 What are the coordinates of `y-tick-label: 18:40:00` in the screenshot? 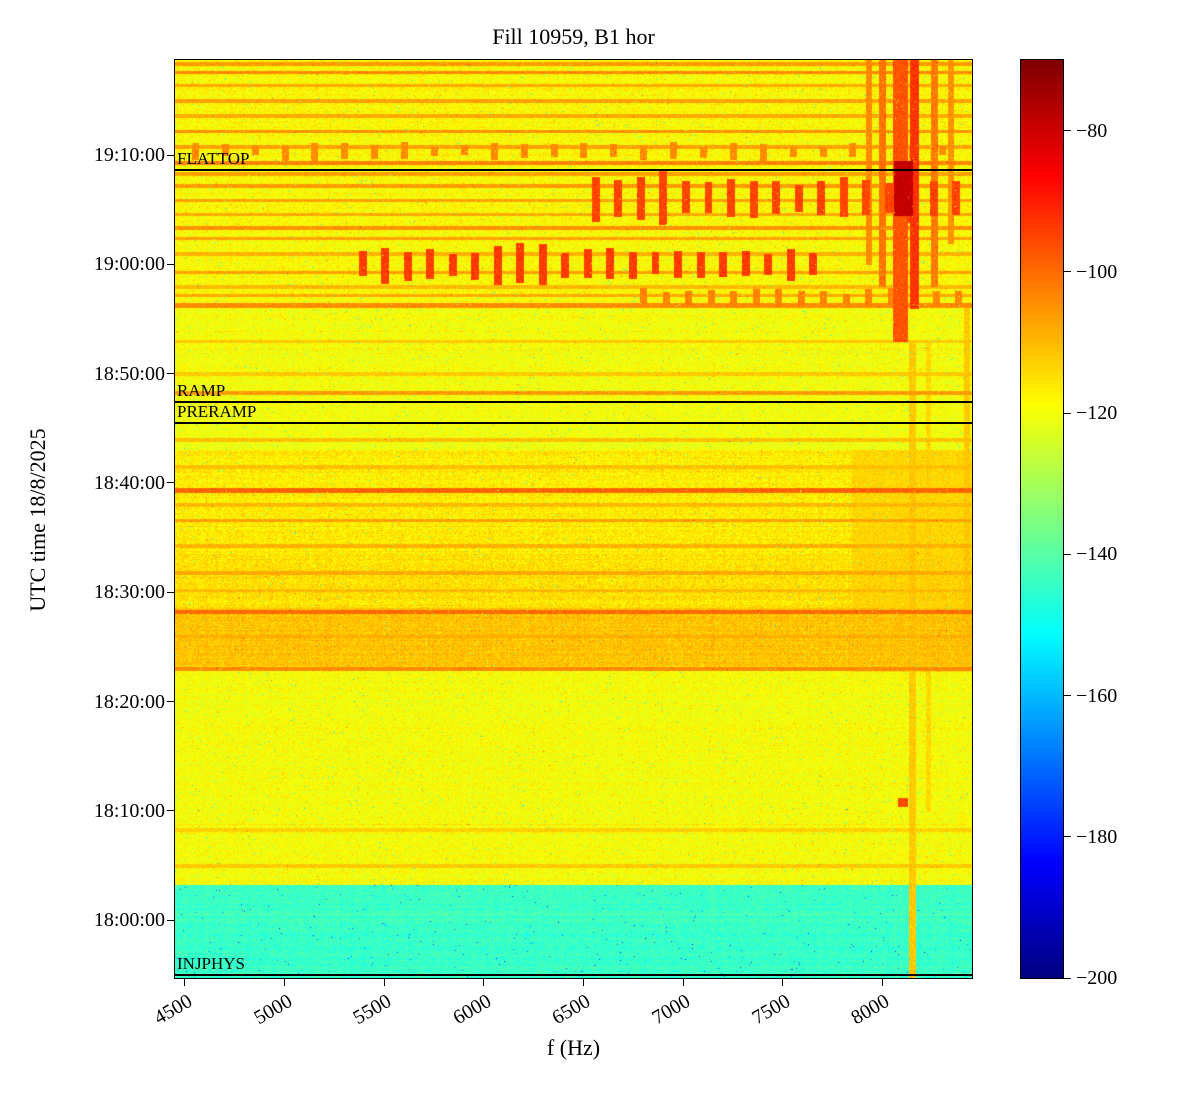 It's located at (129, 482).